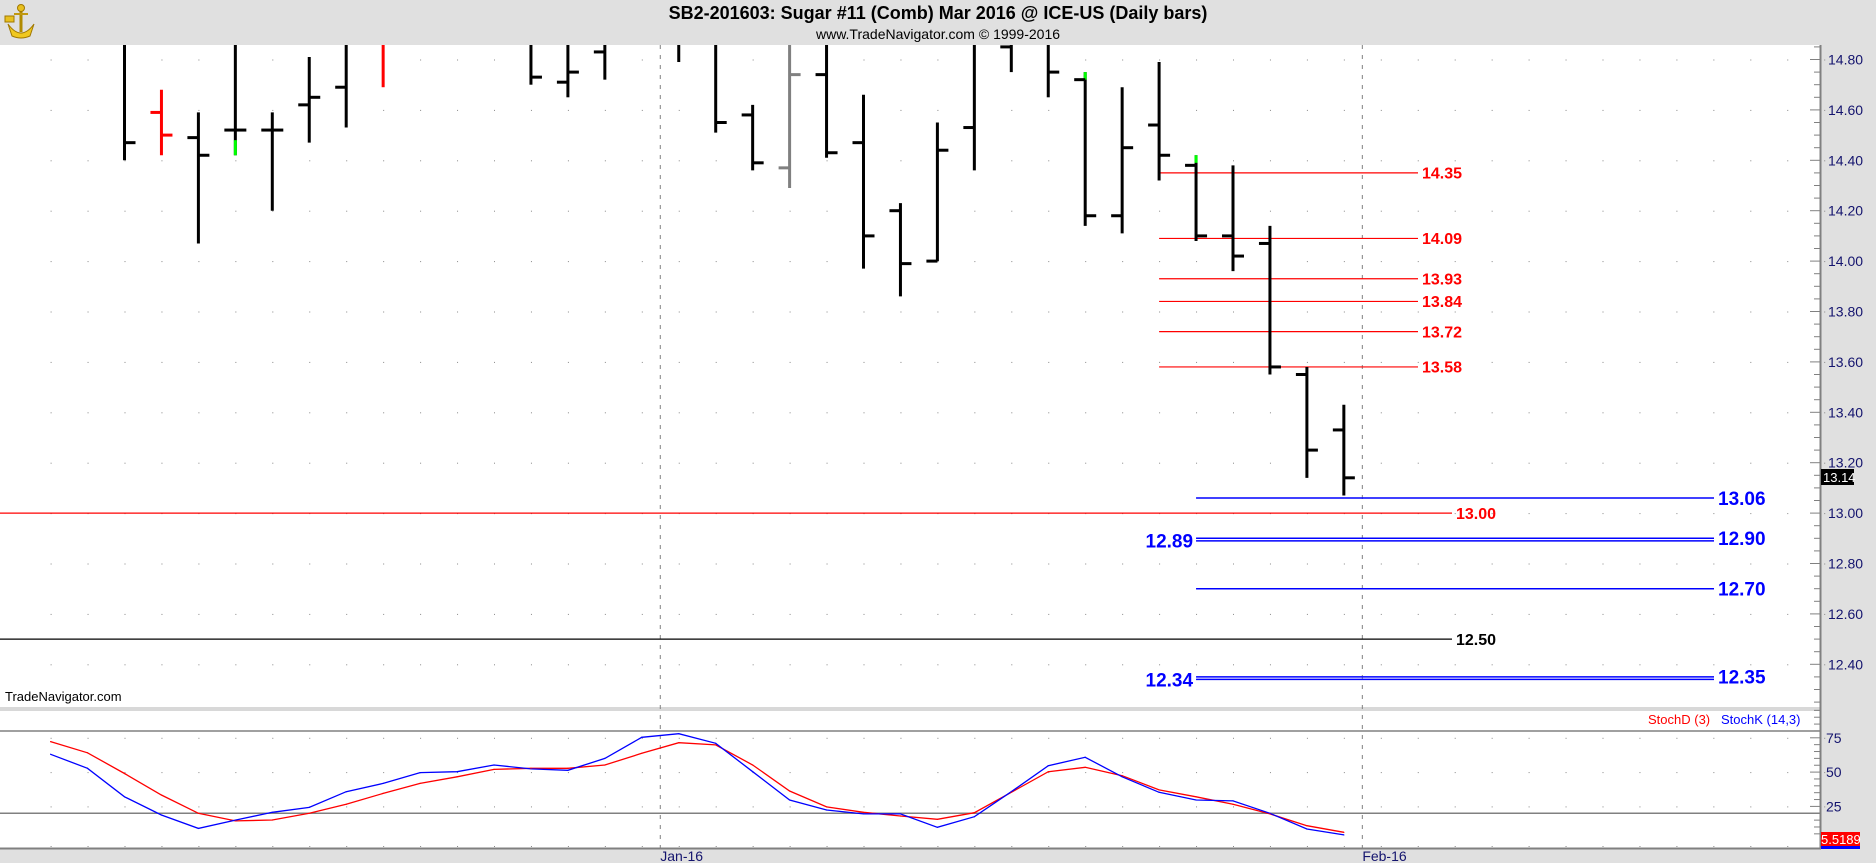 Image resolution: width=1876 pixels, height=863 pixels. I want to click on price-level-label: 13.72, so click(1442, 332).